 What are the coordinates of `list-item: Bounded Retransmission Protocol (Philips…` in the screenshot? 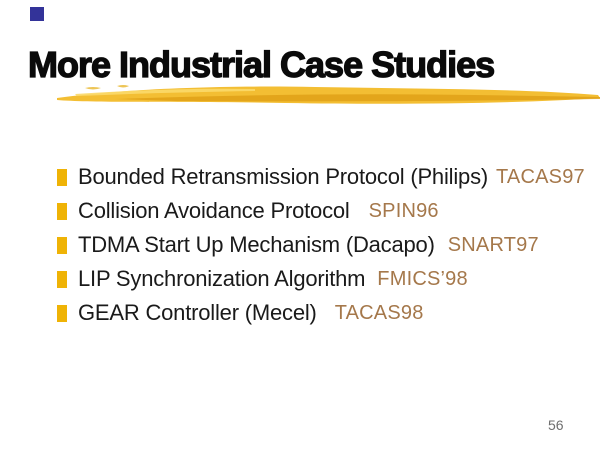 It's located at (327, 177).